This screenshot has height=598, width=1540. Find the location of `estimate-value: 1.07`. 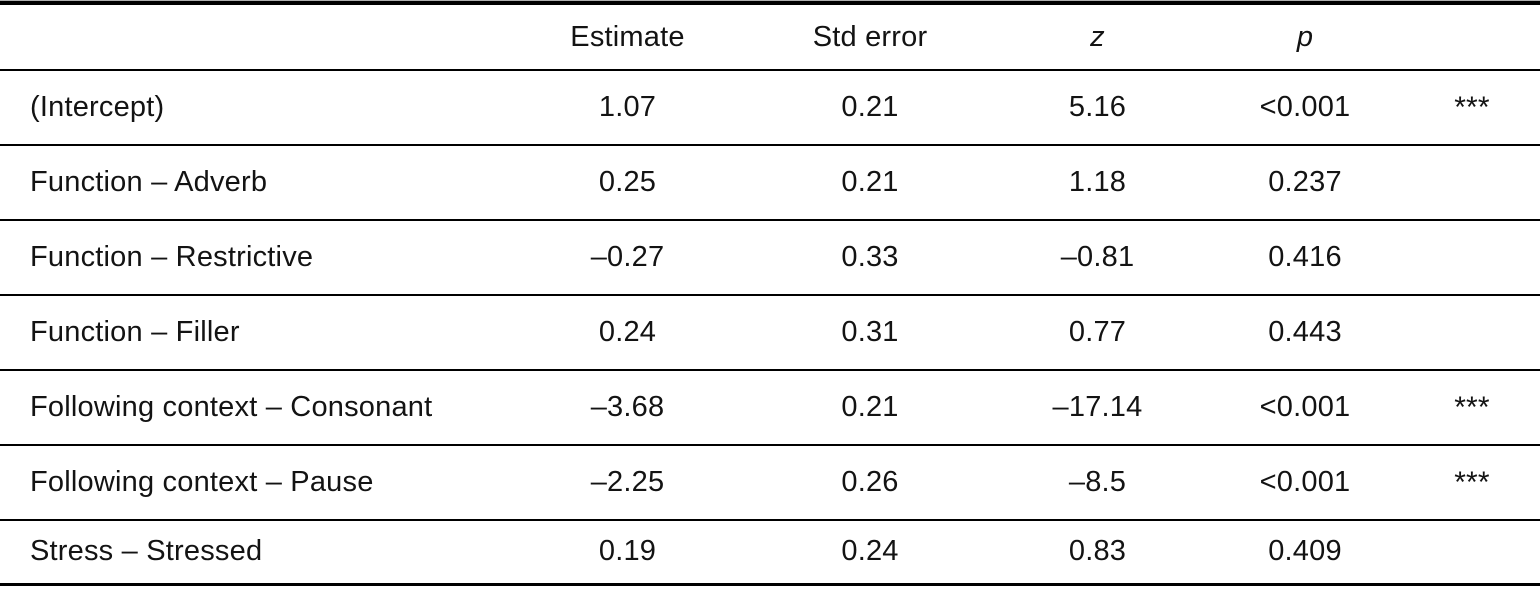

estimate-value: 1.07 is located at coordinates (627, 107).